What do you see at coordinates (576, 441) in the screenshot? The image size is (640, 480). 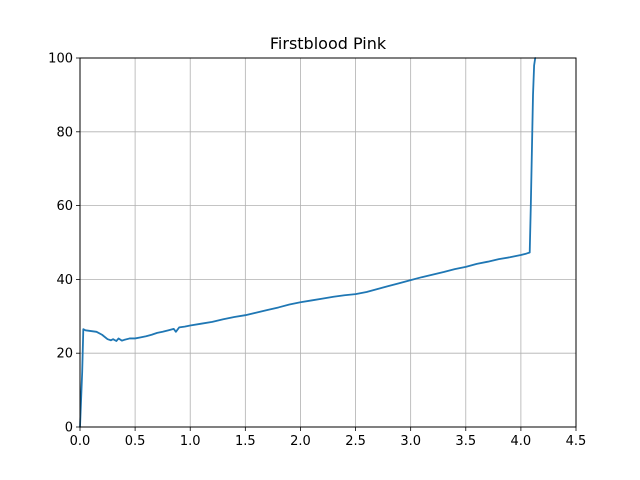 I see `x-tick-label: 4.5` at bounding box center [576, 441].